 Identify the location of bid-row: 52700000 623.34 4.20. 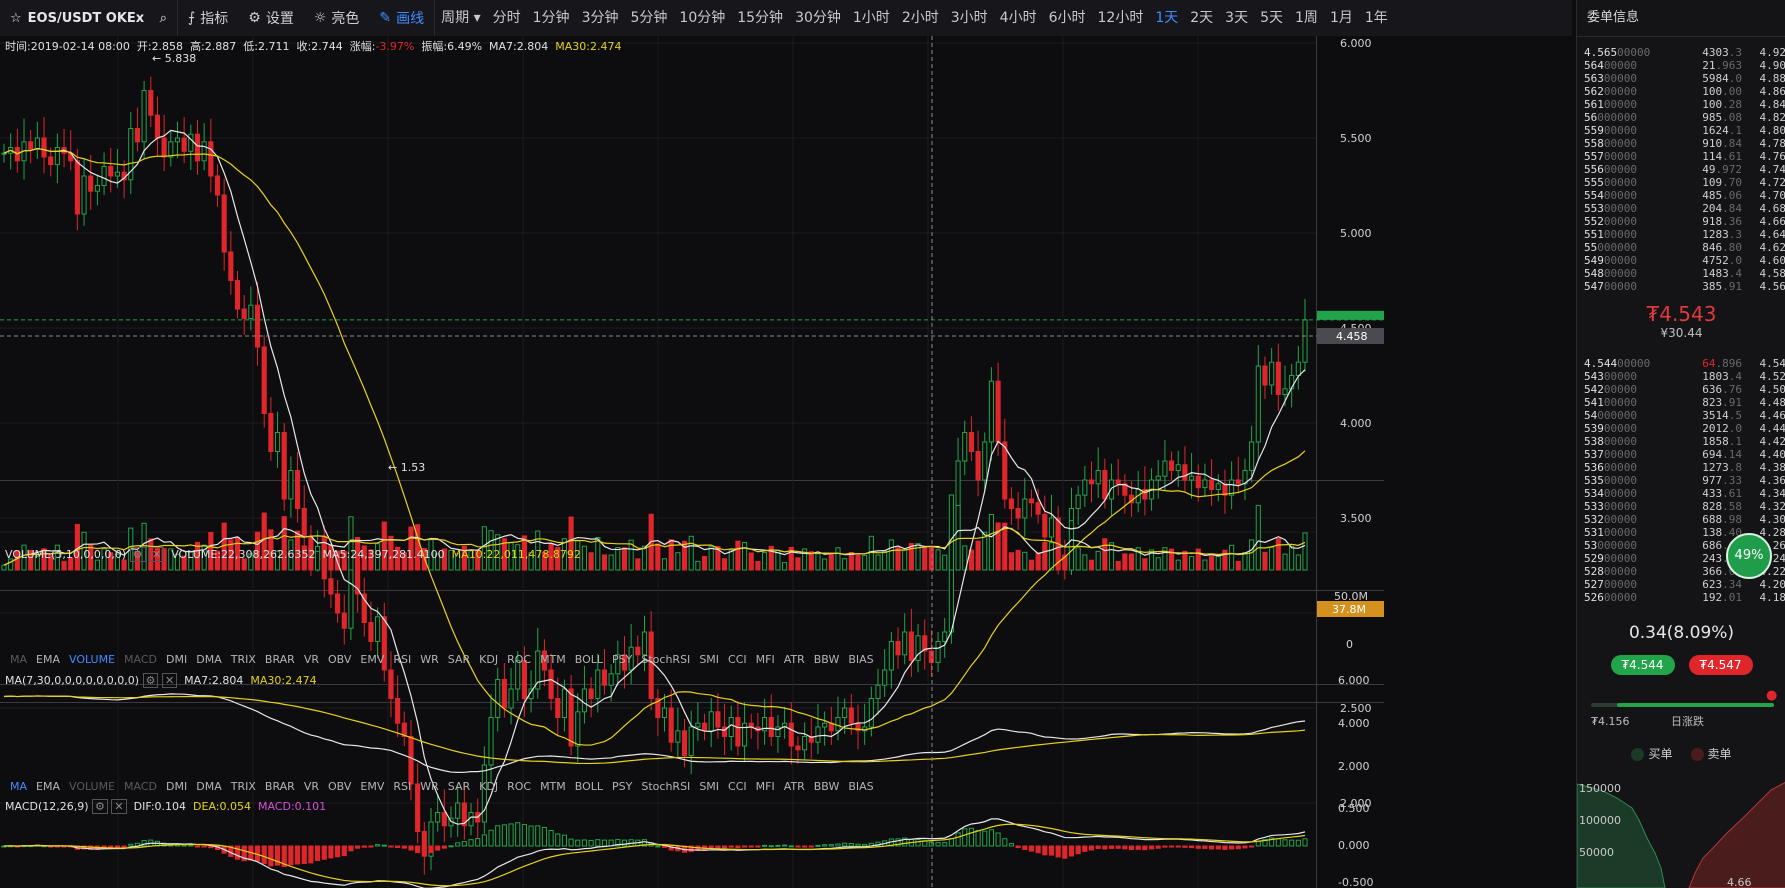
(1681, 584).